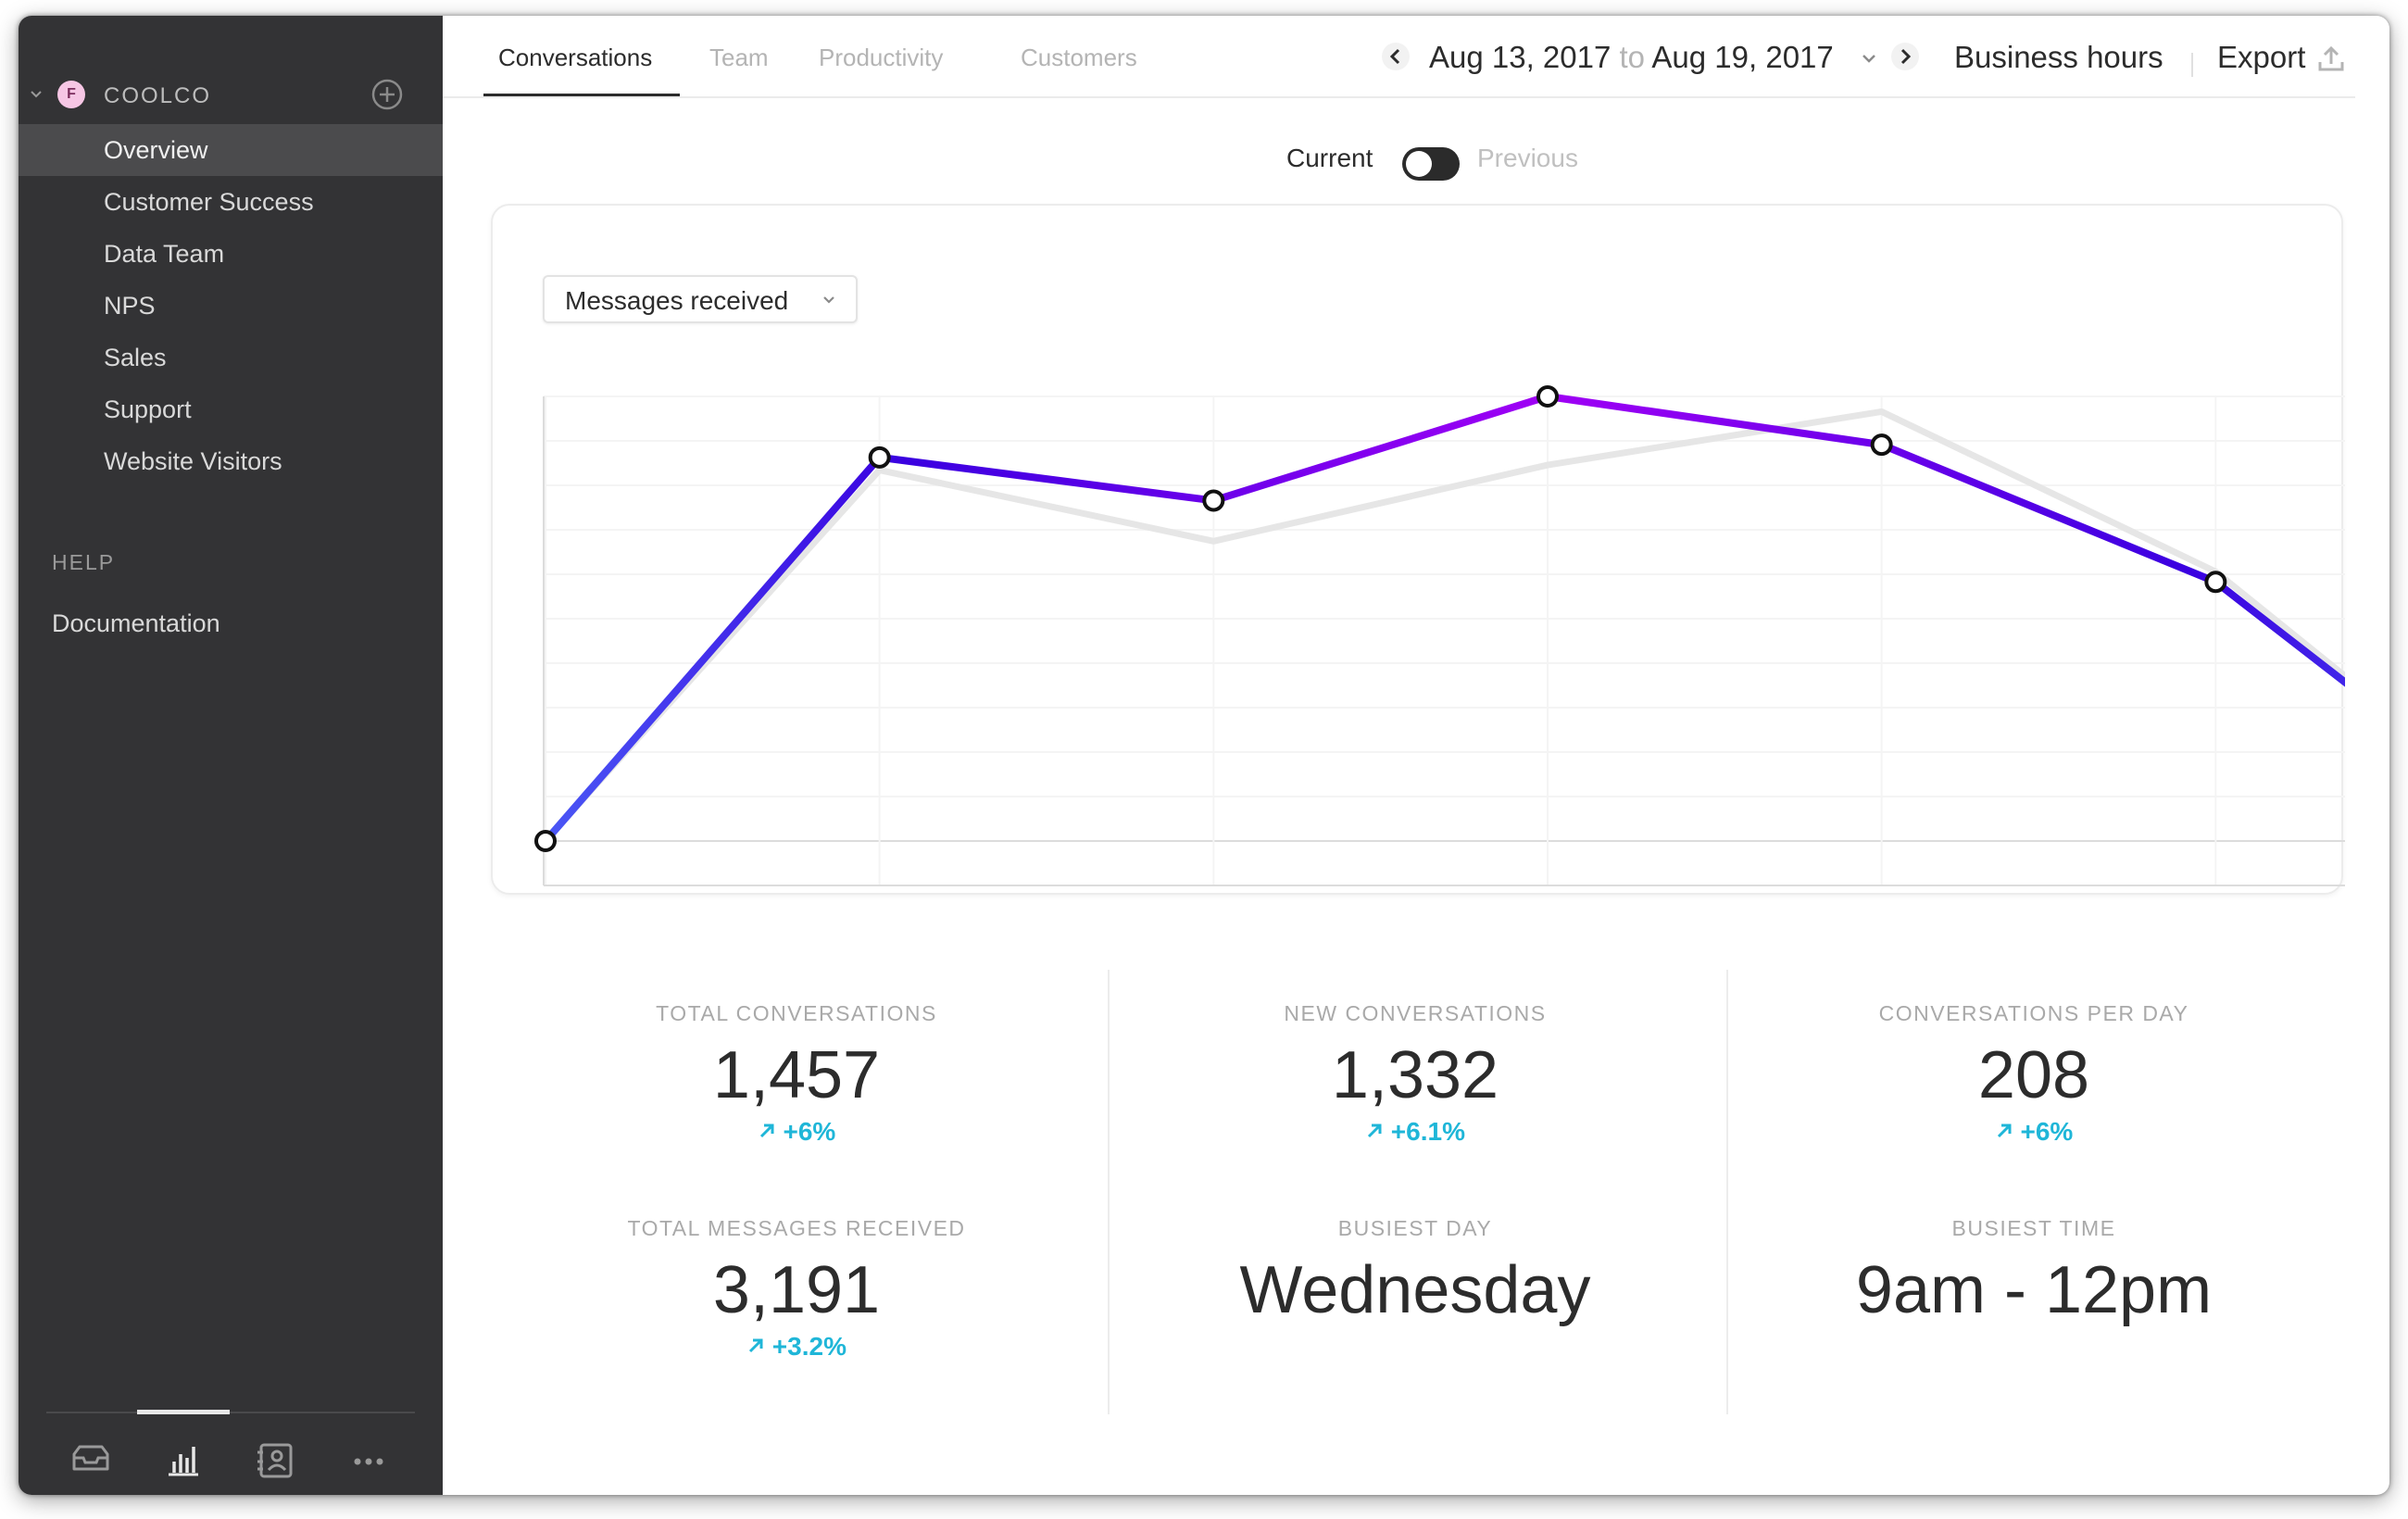  Describe the element at coordinates (2058, 57) in the screenshot. I see `business-hours-button: Business hours` at that location.